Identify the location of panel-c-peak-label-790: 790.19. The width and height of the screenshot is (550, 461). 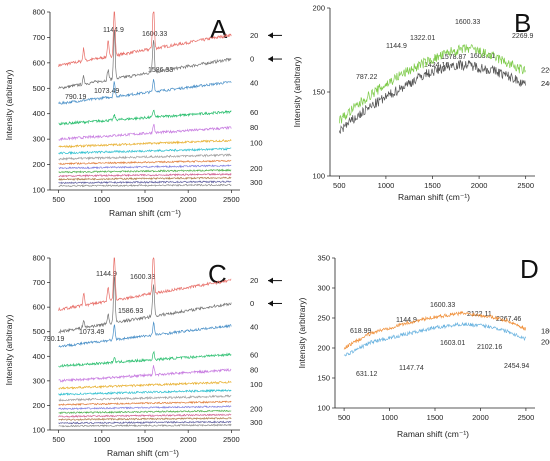
(54, 339).